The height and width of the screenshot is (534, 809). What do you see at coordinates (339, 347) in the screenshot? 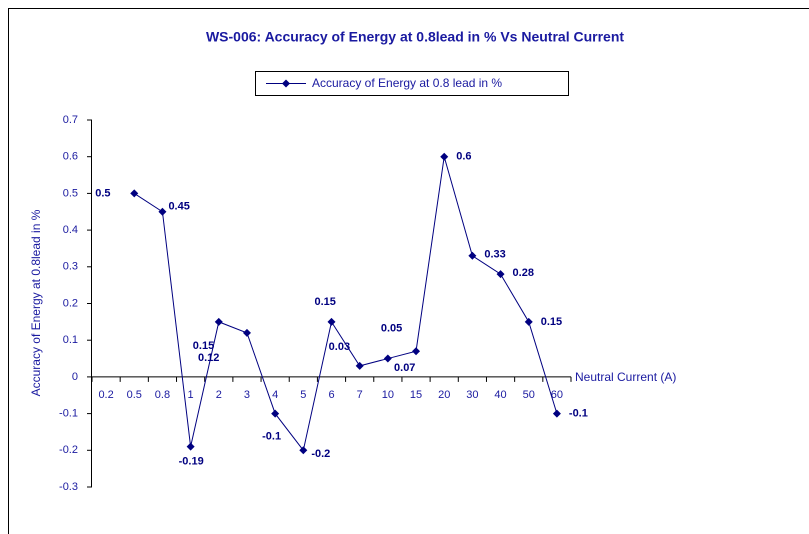
I see `data-label: 0.03` at bounding box center [339, 347].